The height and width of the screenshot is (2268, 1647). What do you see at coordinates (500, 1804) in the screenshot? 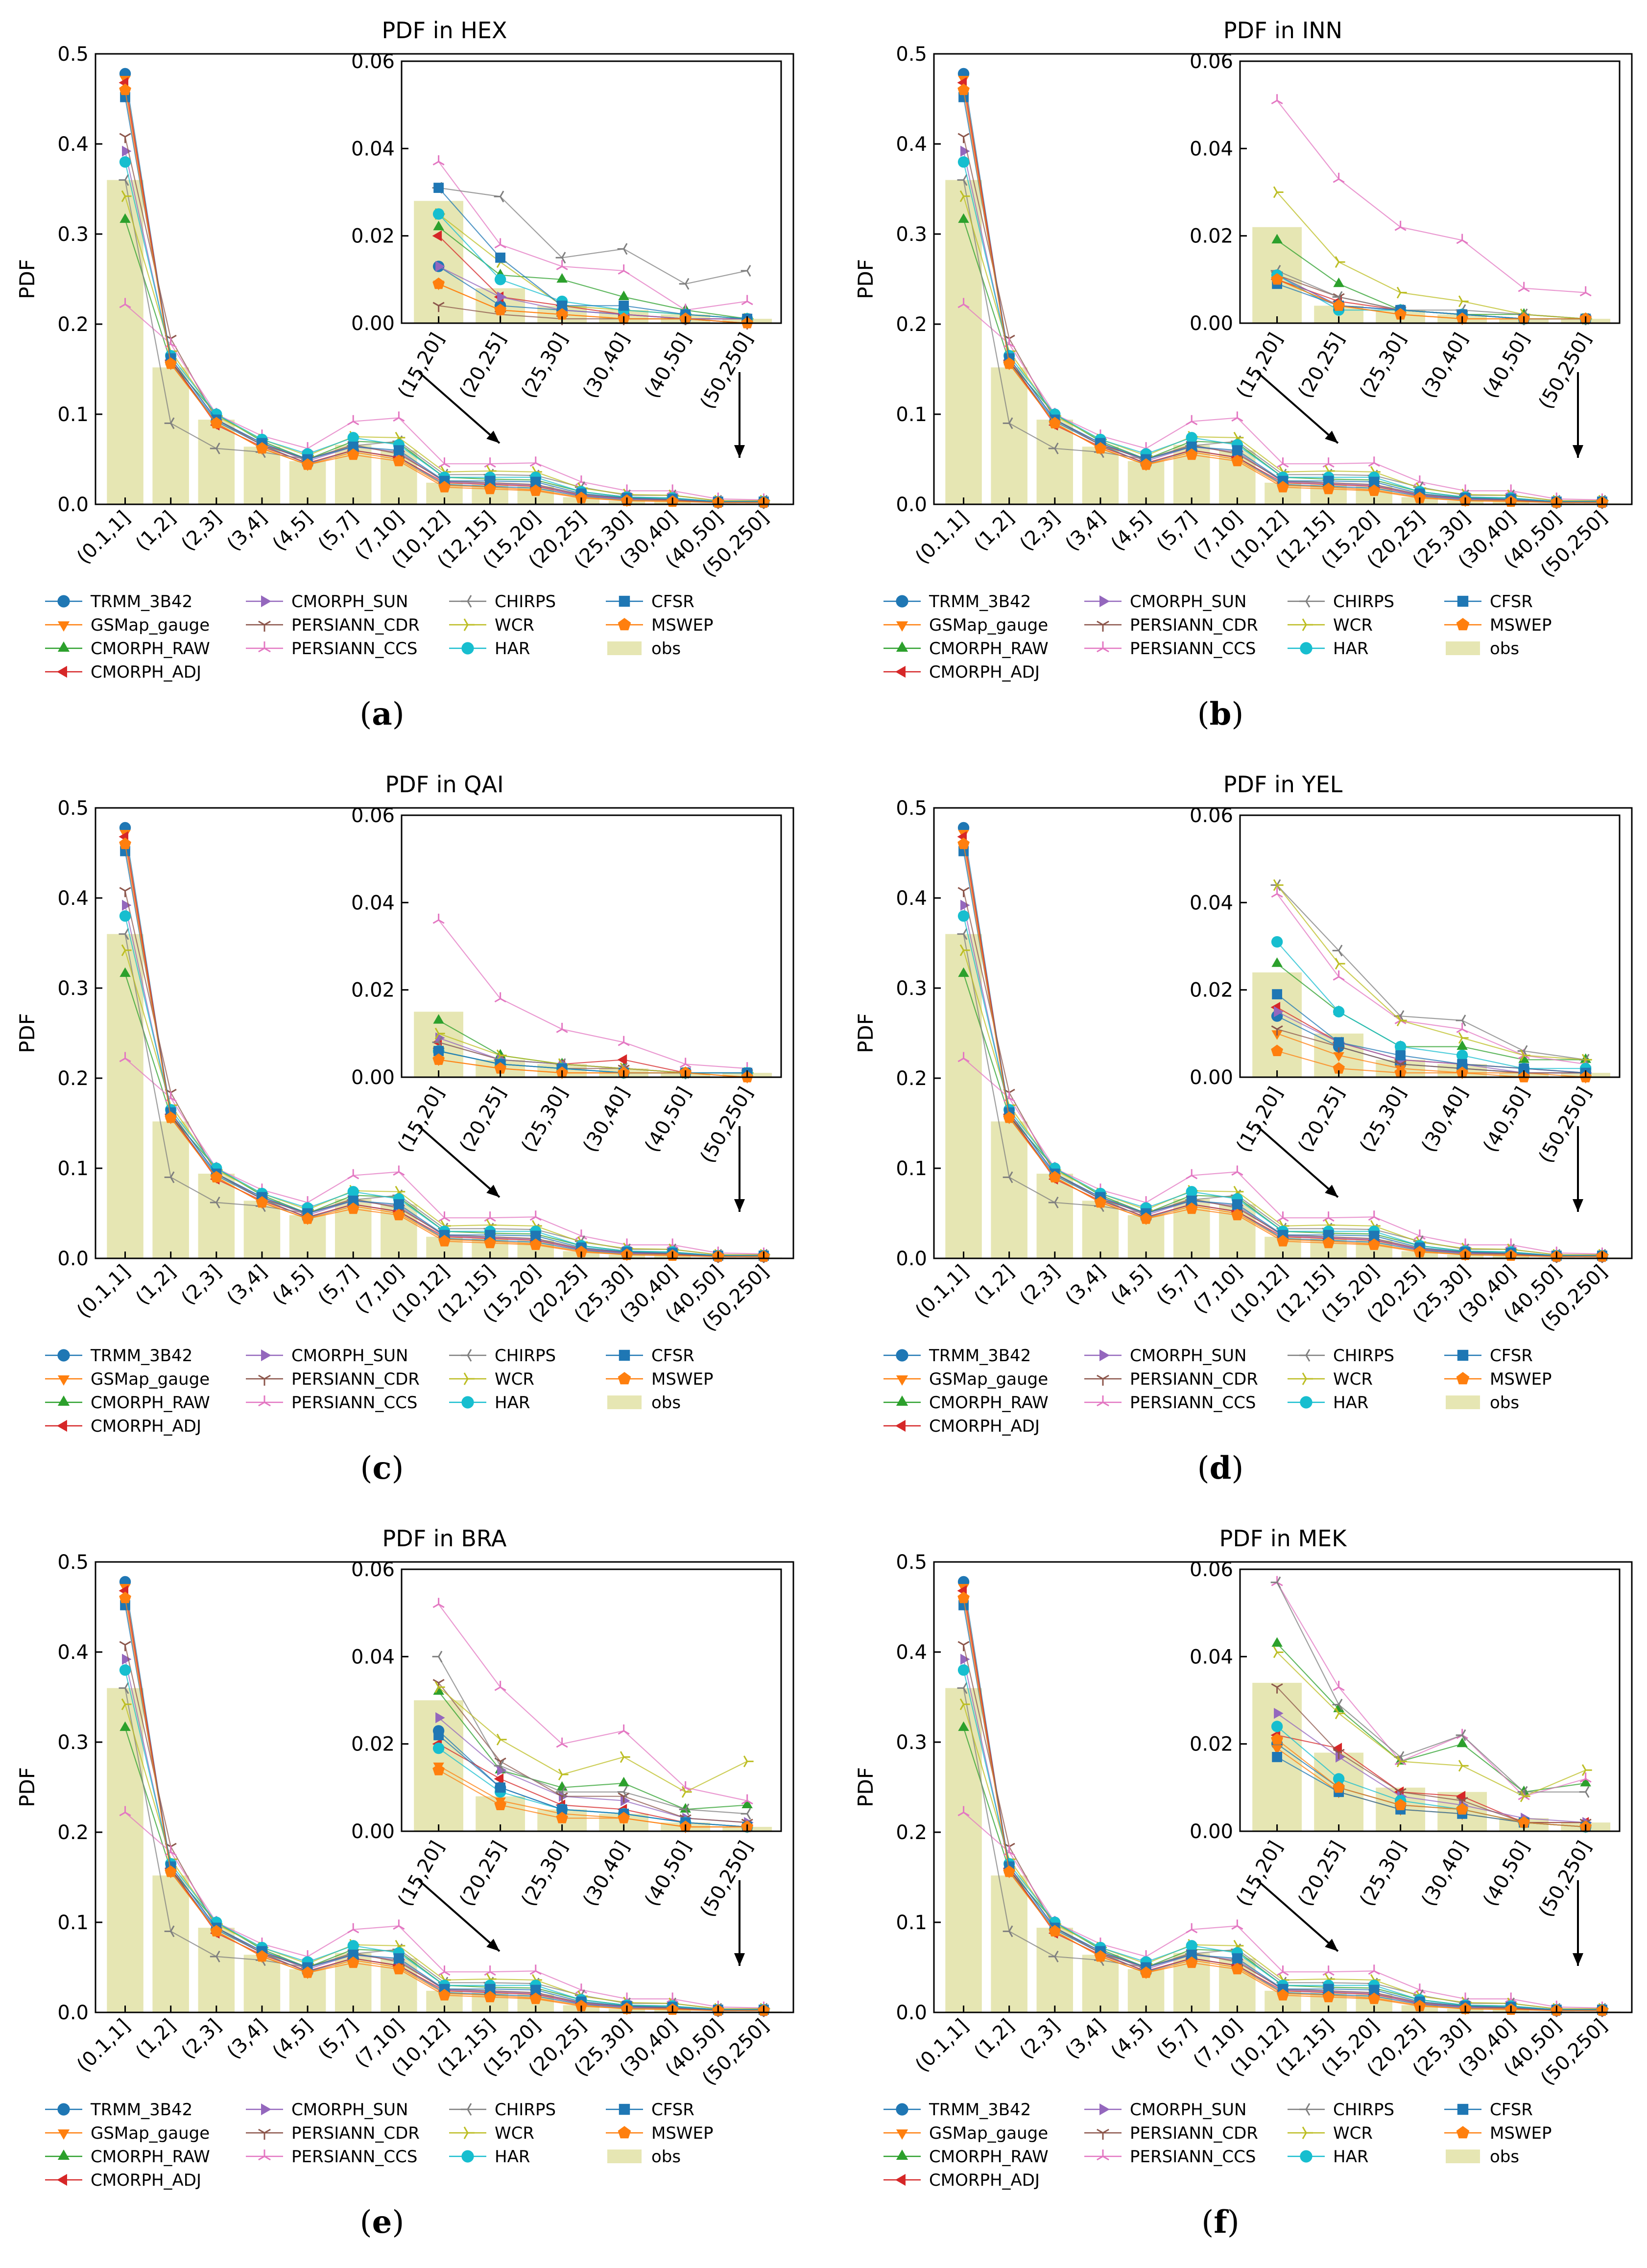
I see `inset-point-MSWEP` at bounding box center [500, 1804].